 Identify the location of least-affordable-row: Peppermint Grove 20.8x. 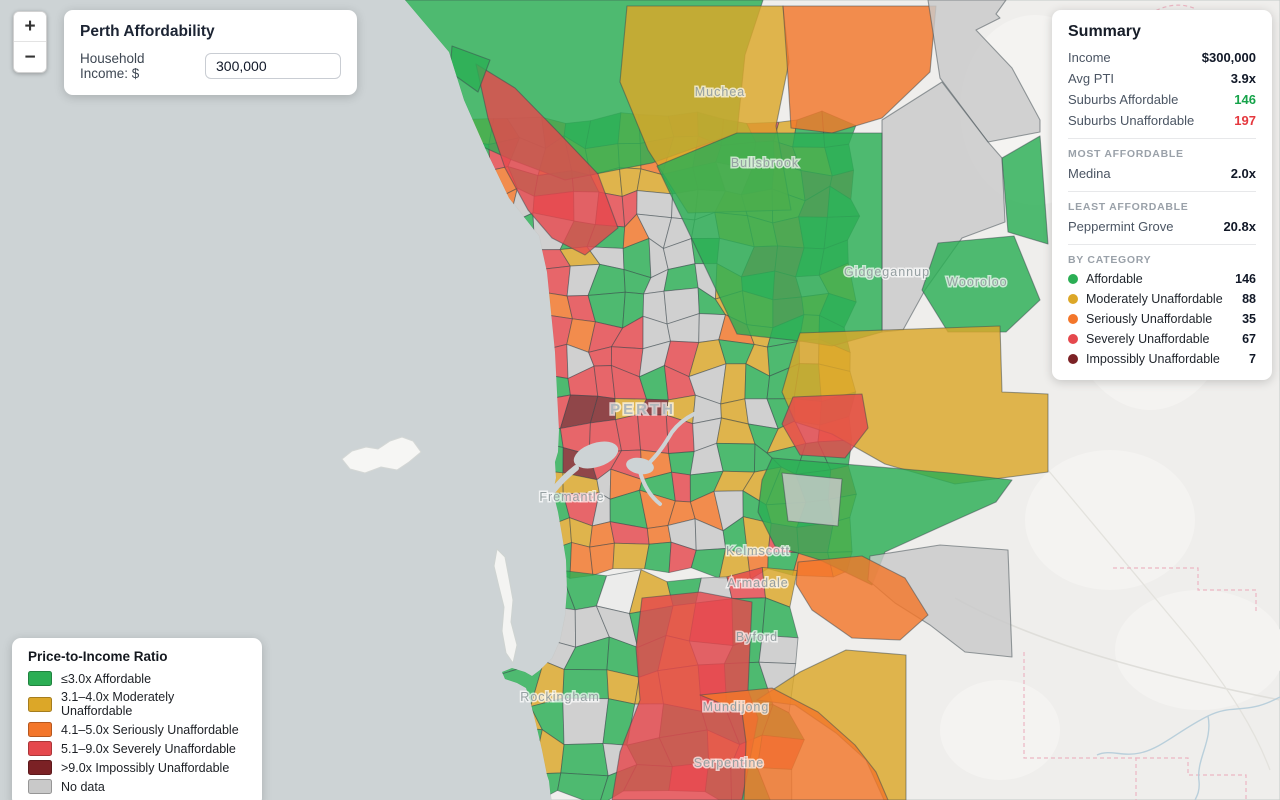
(1162, 226).